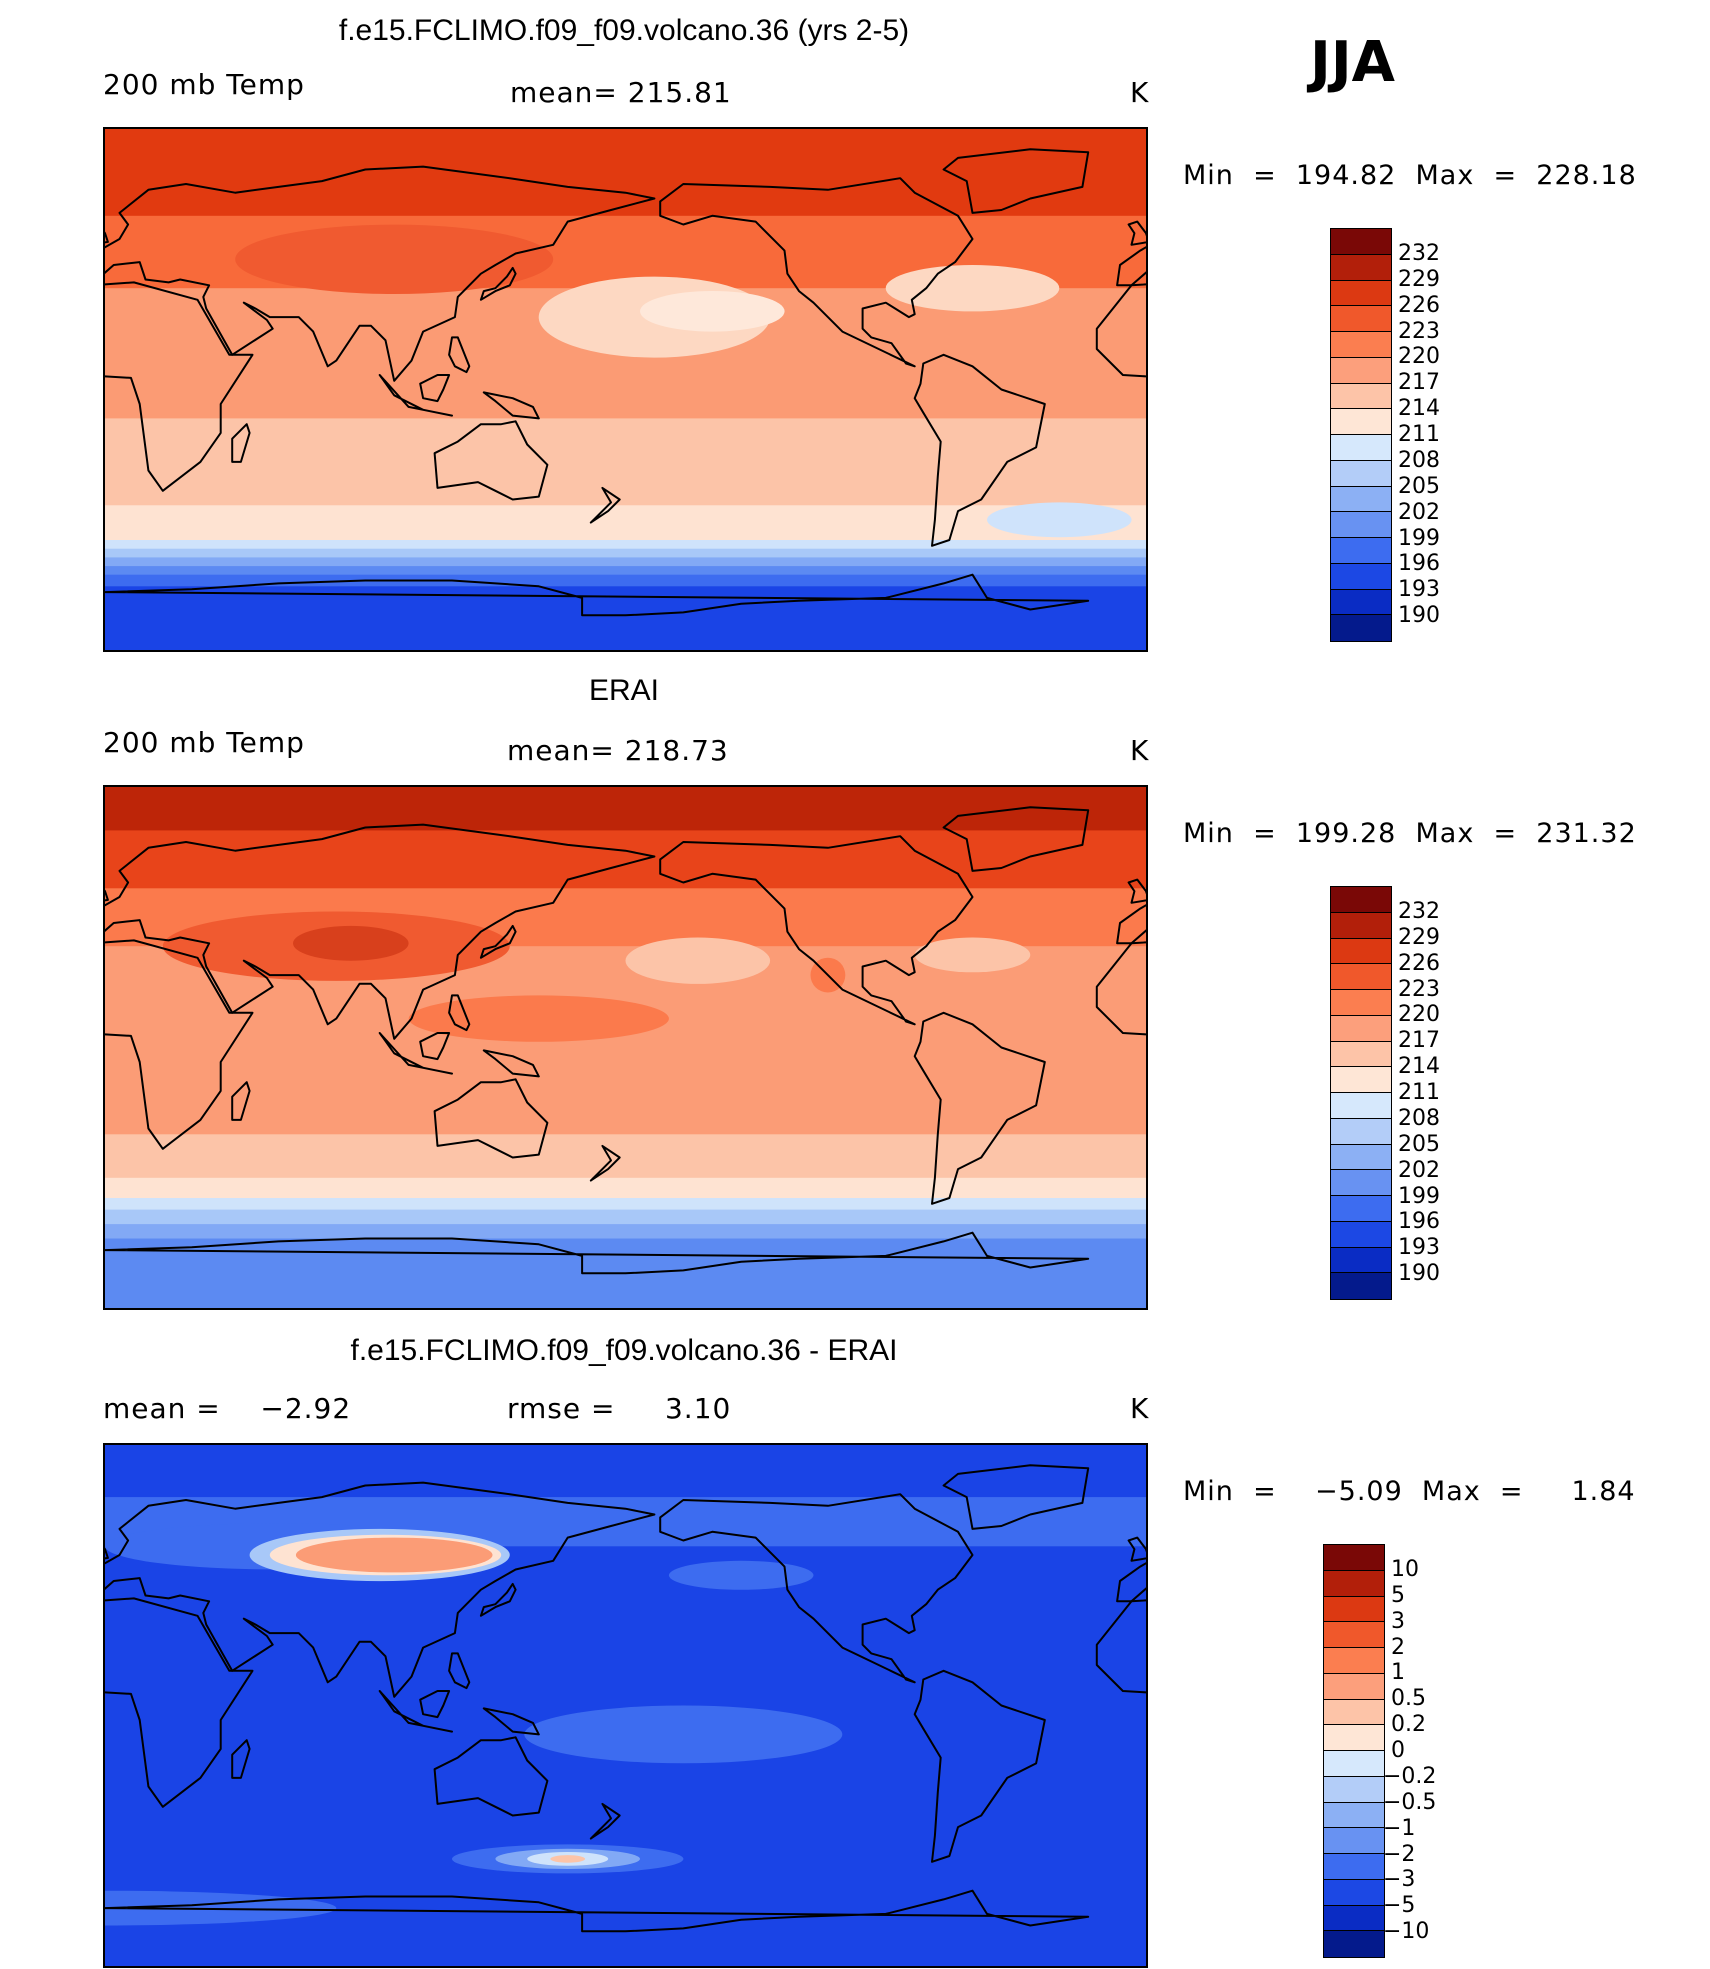 This screenshot has width=1710, height=1969. I want to click on colorbar-tick-label: 10, so click(1405, 1569).